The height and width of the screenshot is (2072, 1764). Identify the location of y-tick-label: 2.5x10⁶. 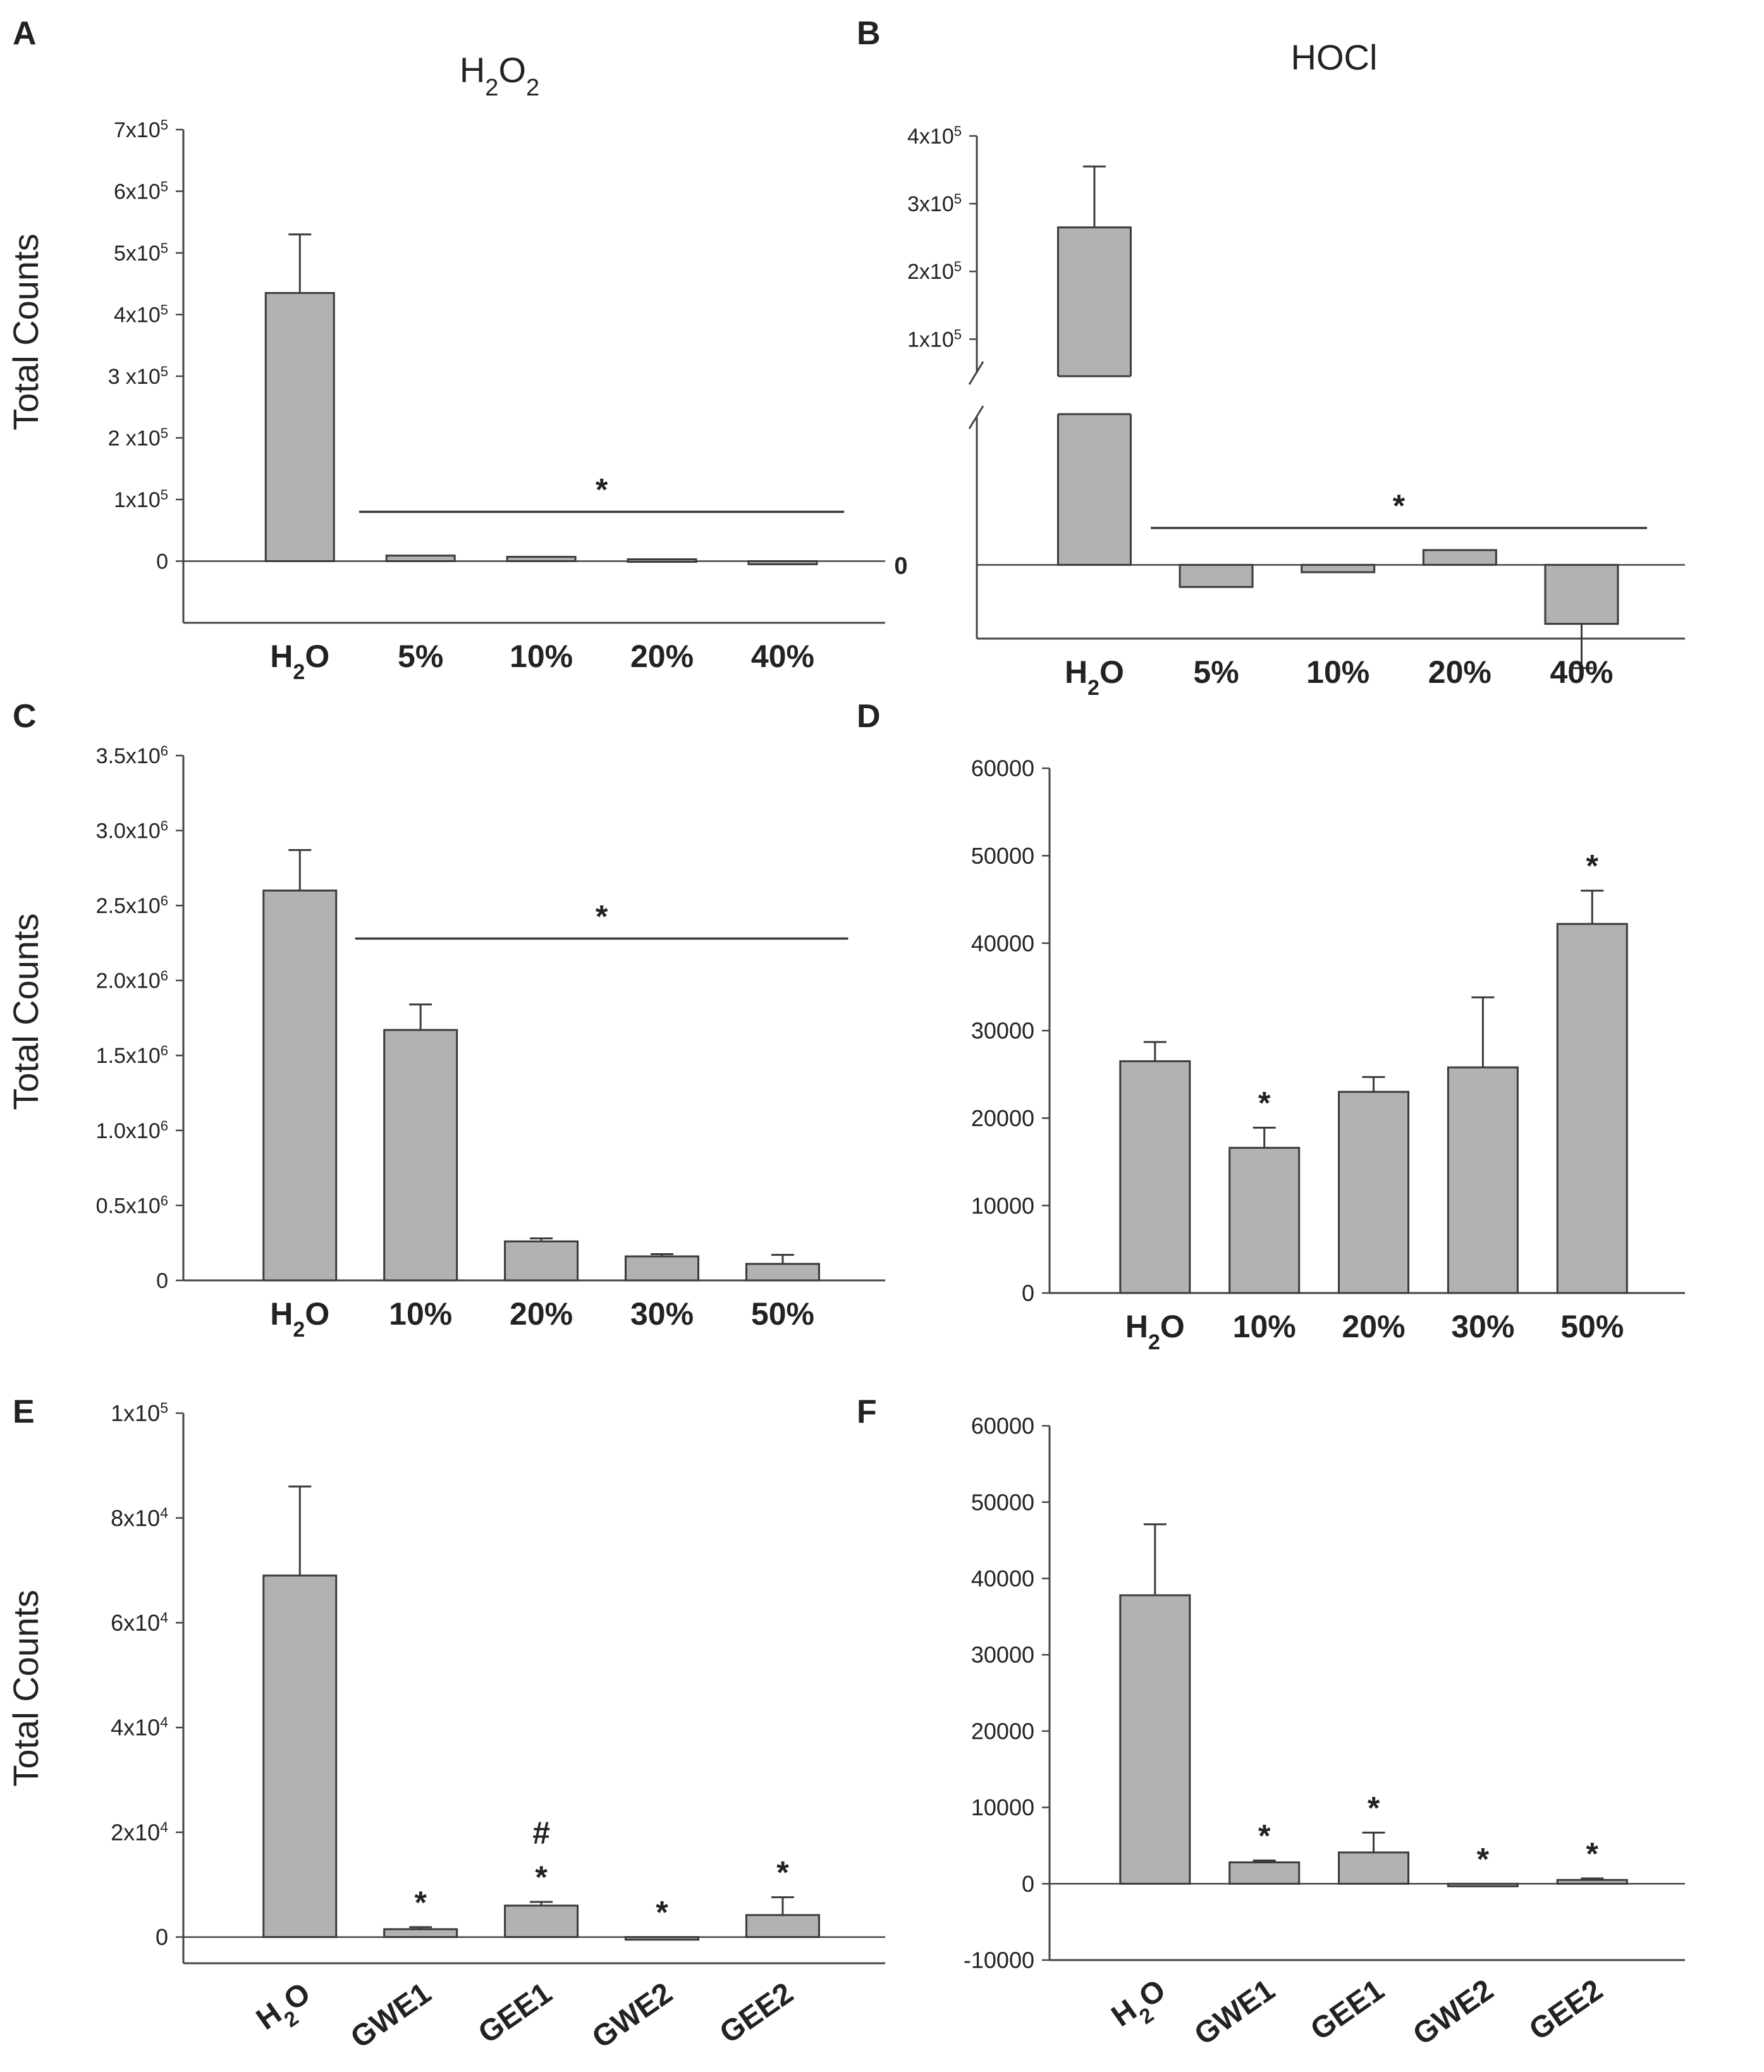
(132, 906).